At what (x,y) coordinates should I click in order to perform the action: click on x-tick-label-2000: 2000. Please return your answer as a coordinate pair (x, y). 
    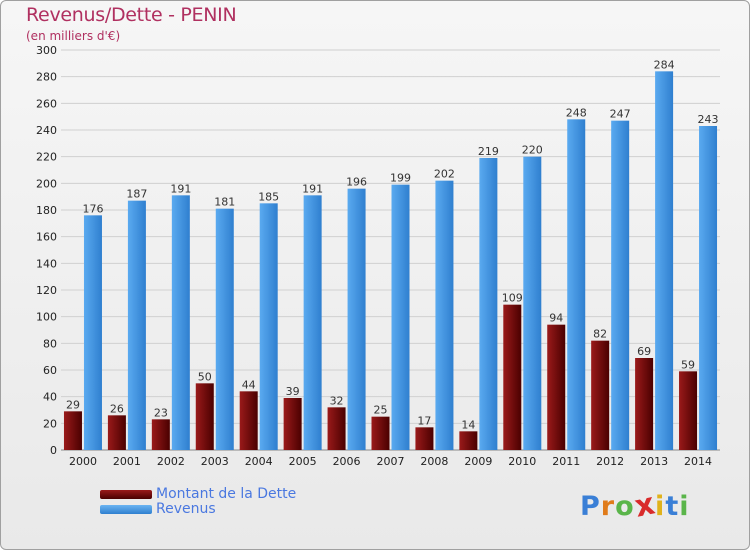
    Looking at the image, I should click on (83, 461).